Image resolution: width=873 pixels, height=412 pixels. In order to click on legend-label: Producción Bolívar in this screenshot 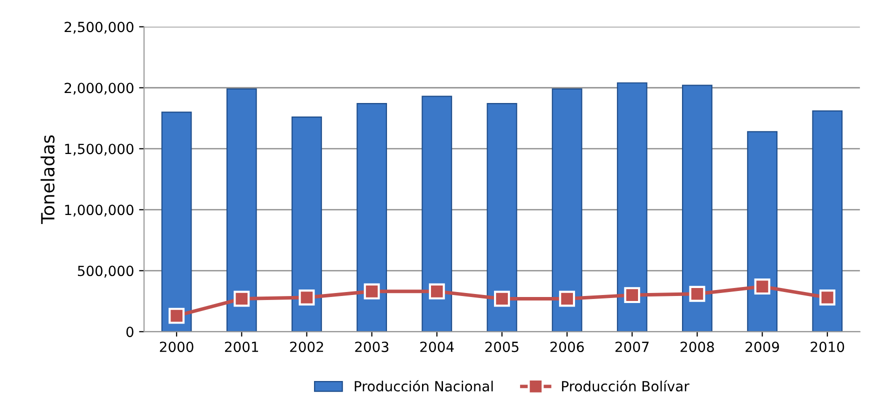, I will do `click(626, 386)`.